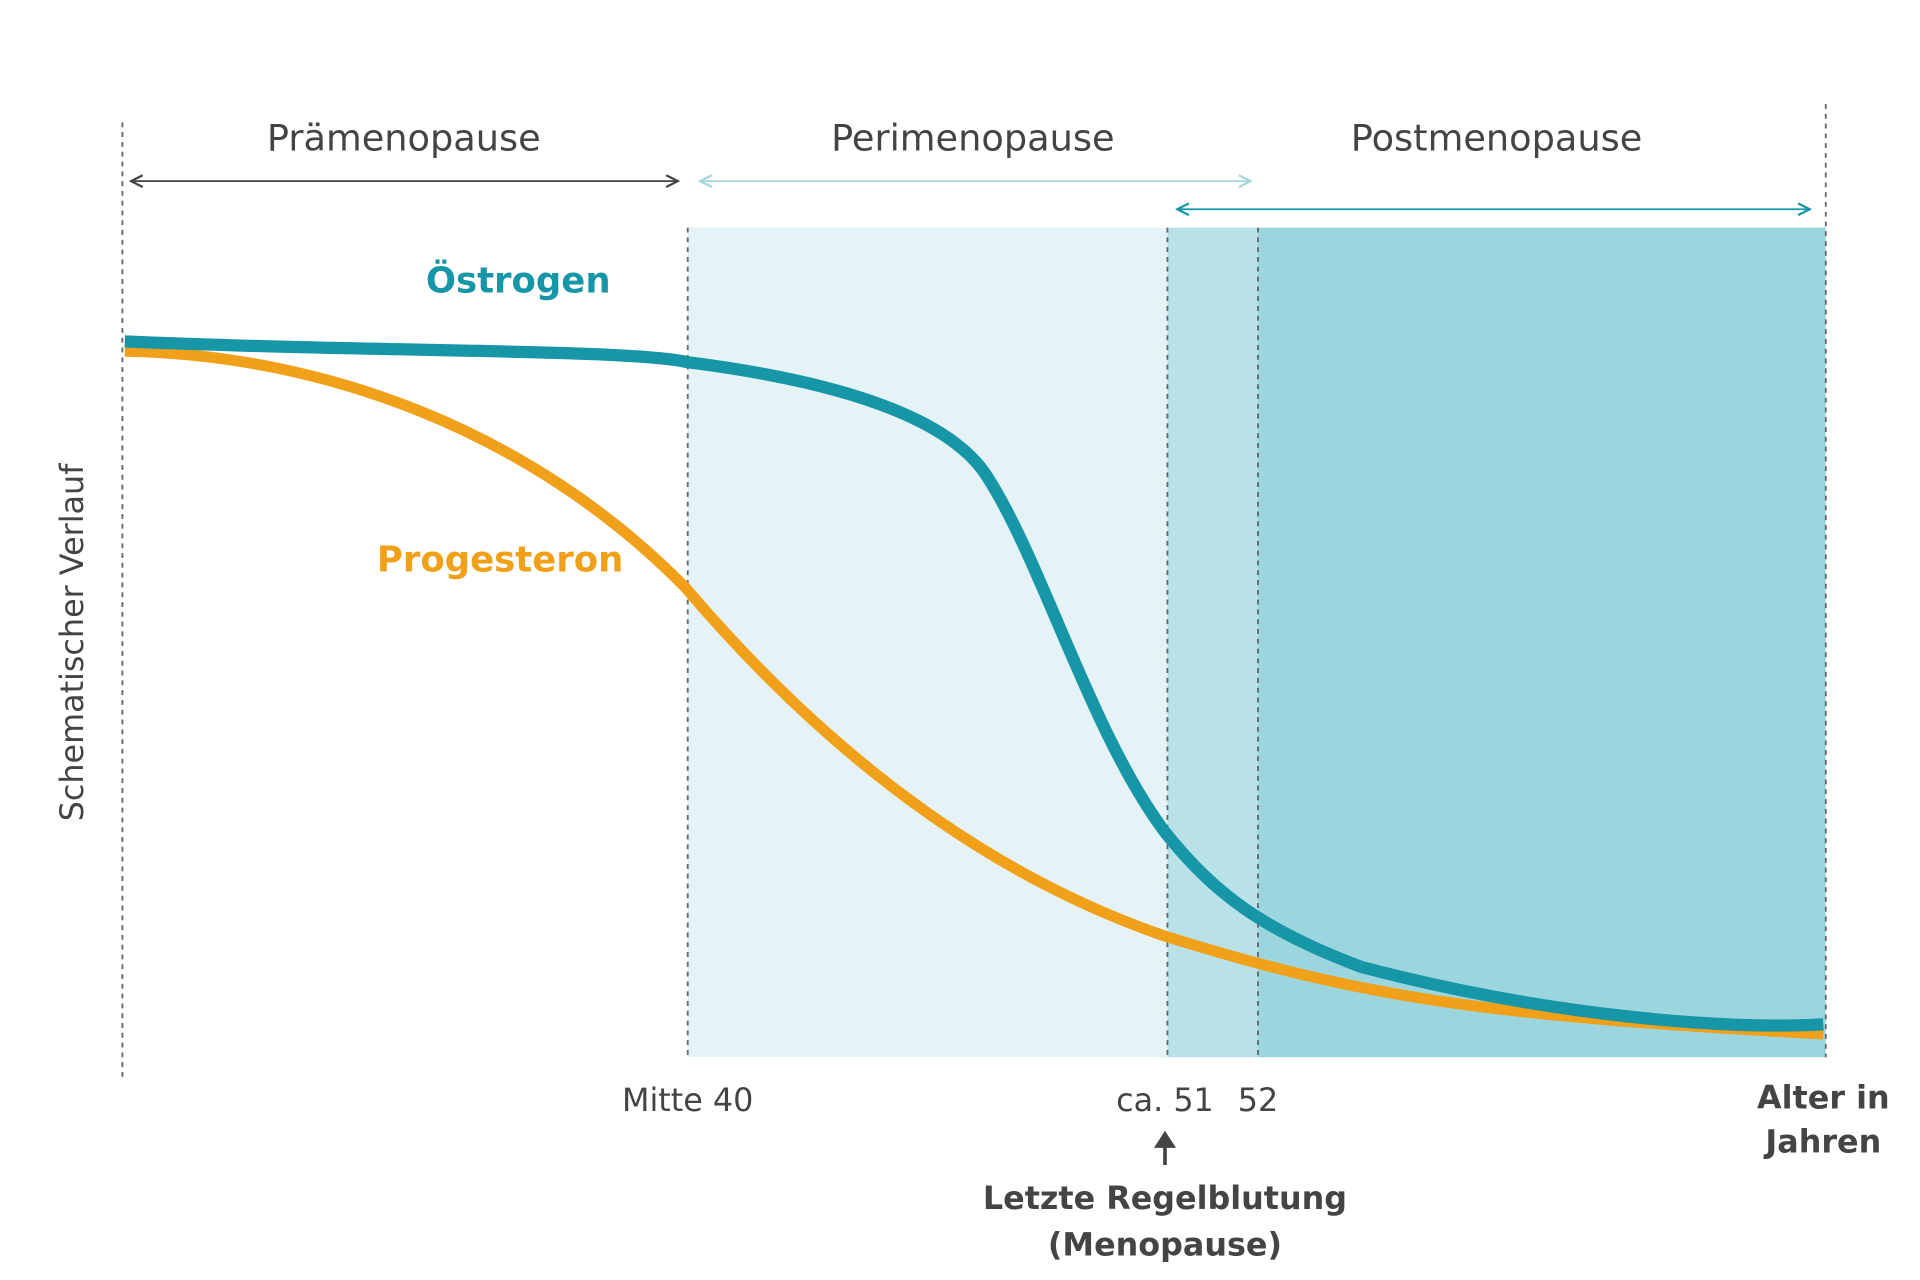 The width and height of the screenshot is (1920, 1280). Describe the element at coordinates (1165, 1198) in the screenshot. I see `annotation: Letzte Regelblutung` at that location.